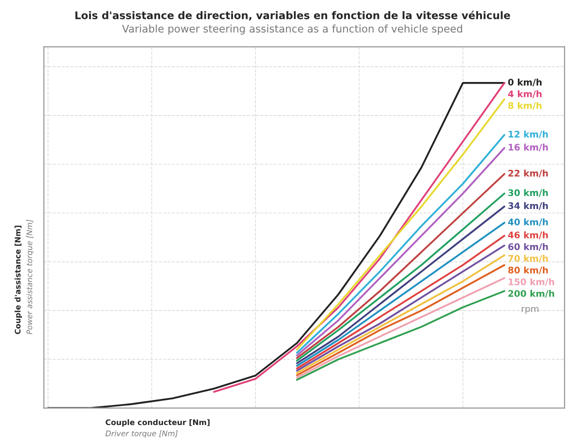 The height and width of the screenshot is (446, 585). What do you see at coordinates (528, 235) in the screenshot?
I see `series-label: 46 km/h` at bounding box center [528, 235].